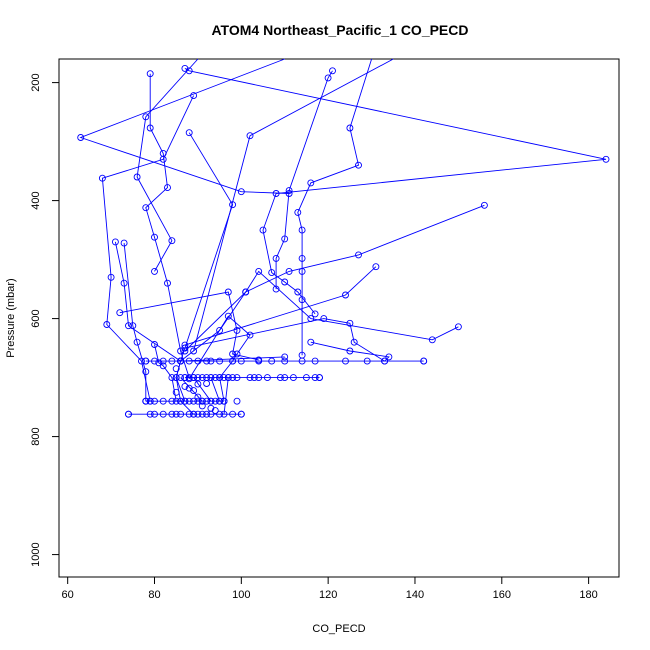  I want to click on x-tick-label: 80, so click(154, 595).